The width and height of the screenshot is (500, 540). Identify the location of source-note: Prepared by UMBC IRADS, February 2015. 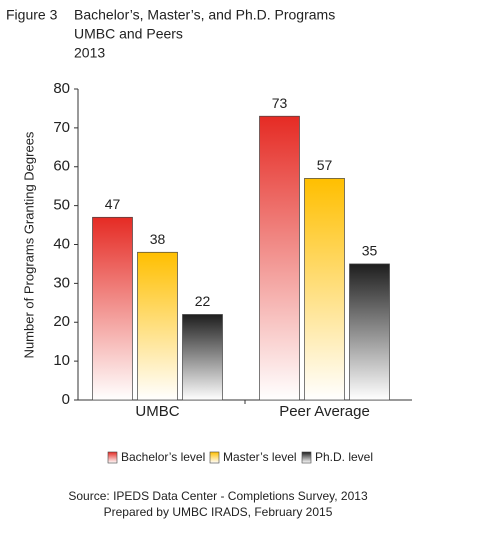
(218, 512).